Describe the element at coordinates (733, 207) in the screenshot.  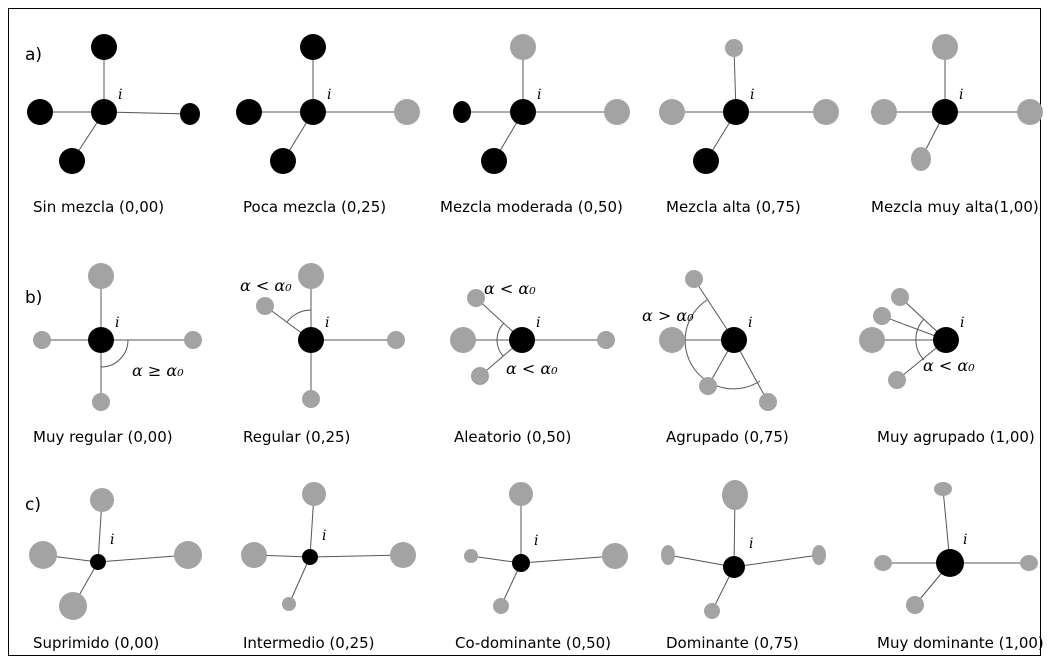
I see `caption-a4: Mezcla alta (0,75)` at that location.